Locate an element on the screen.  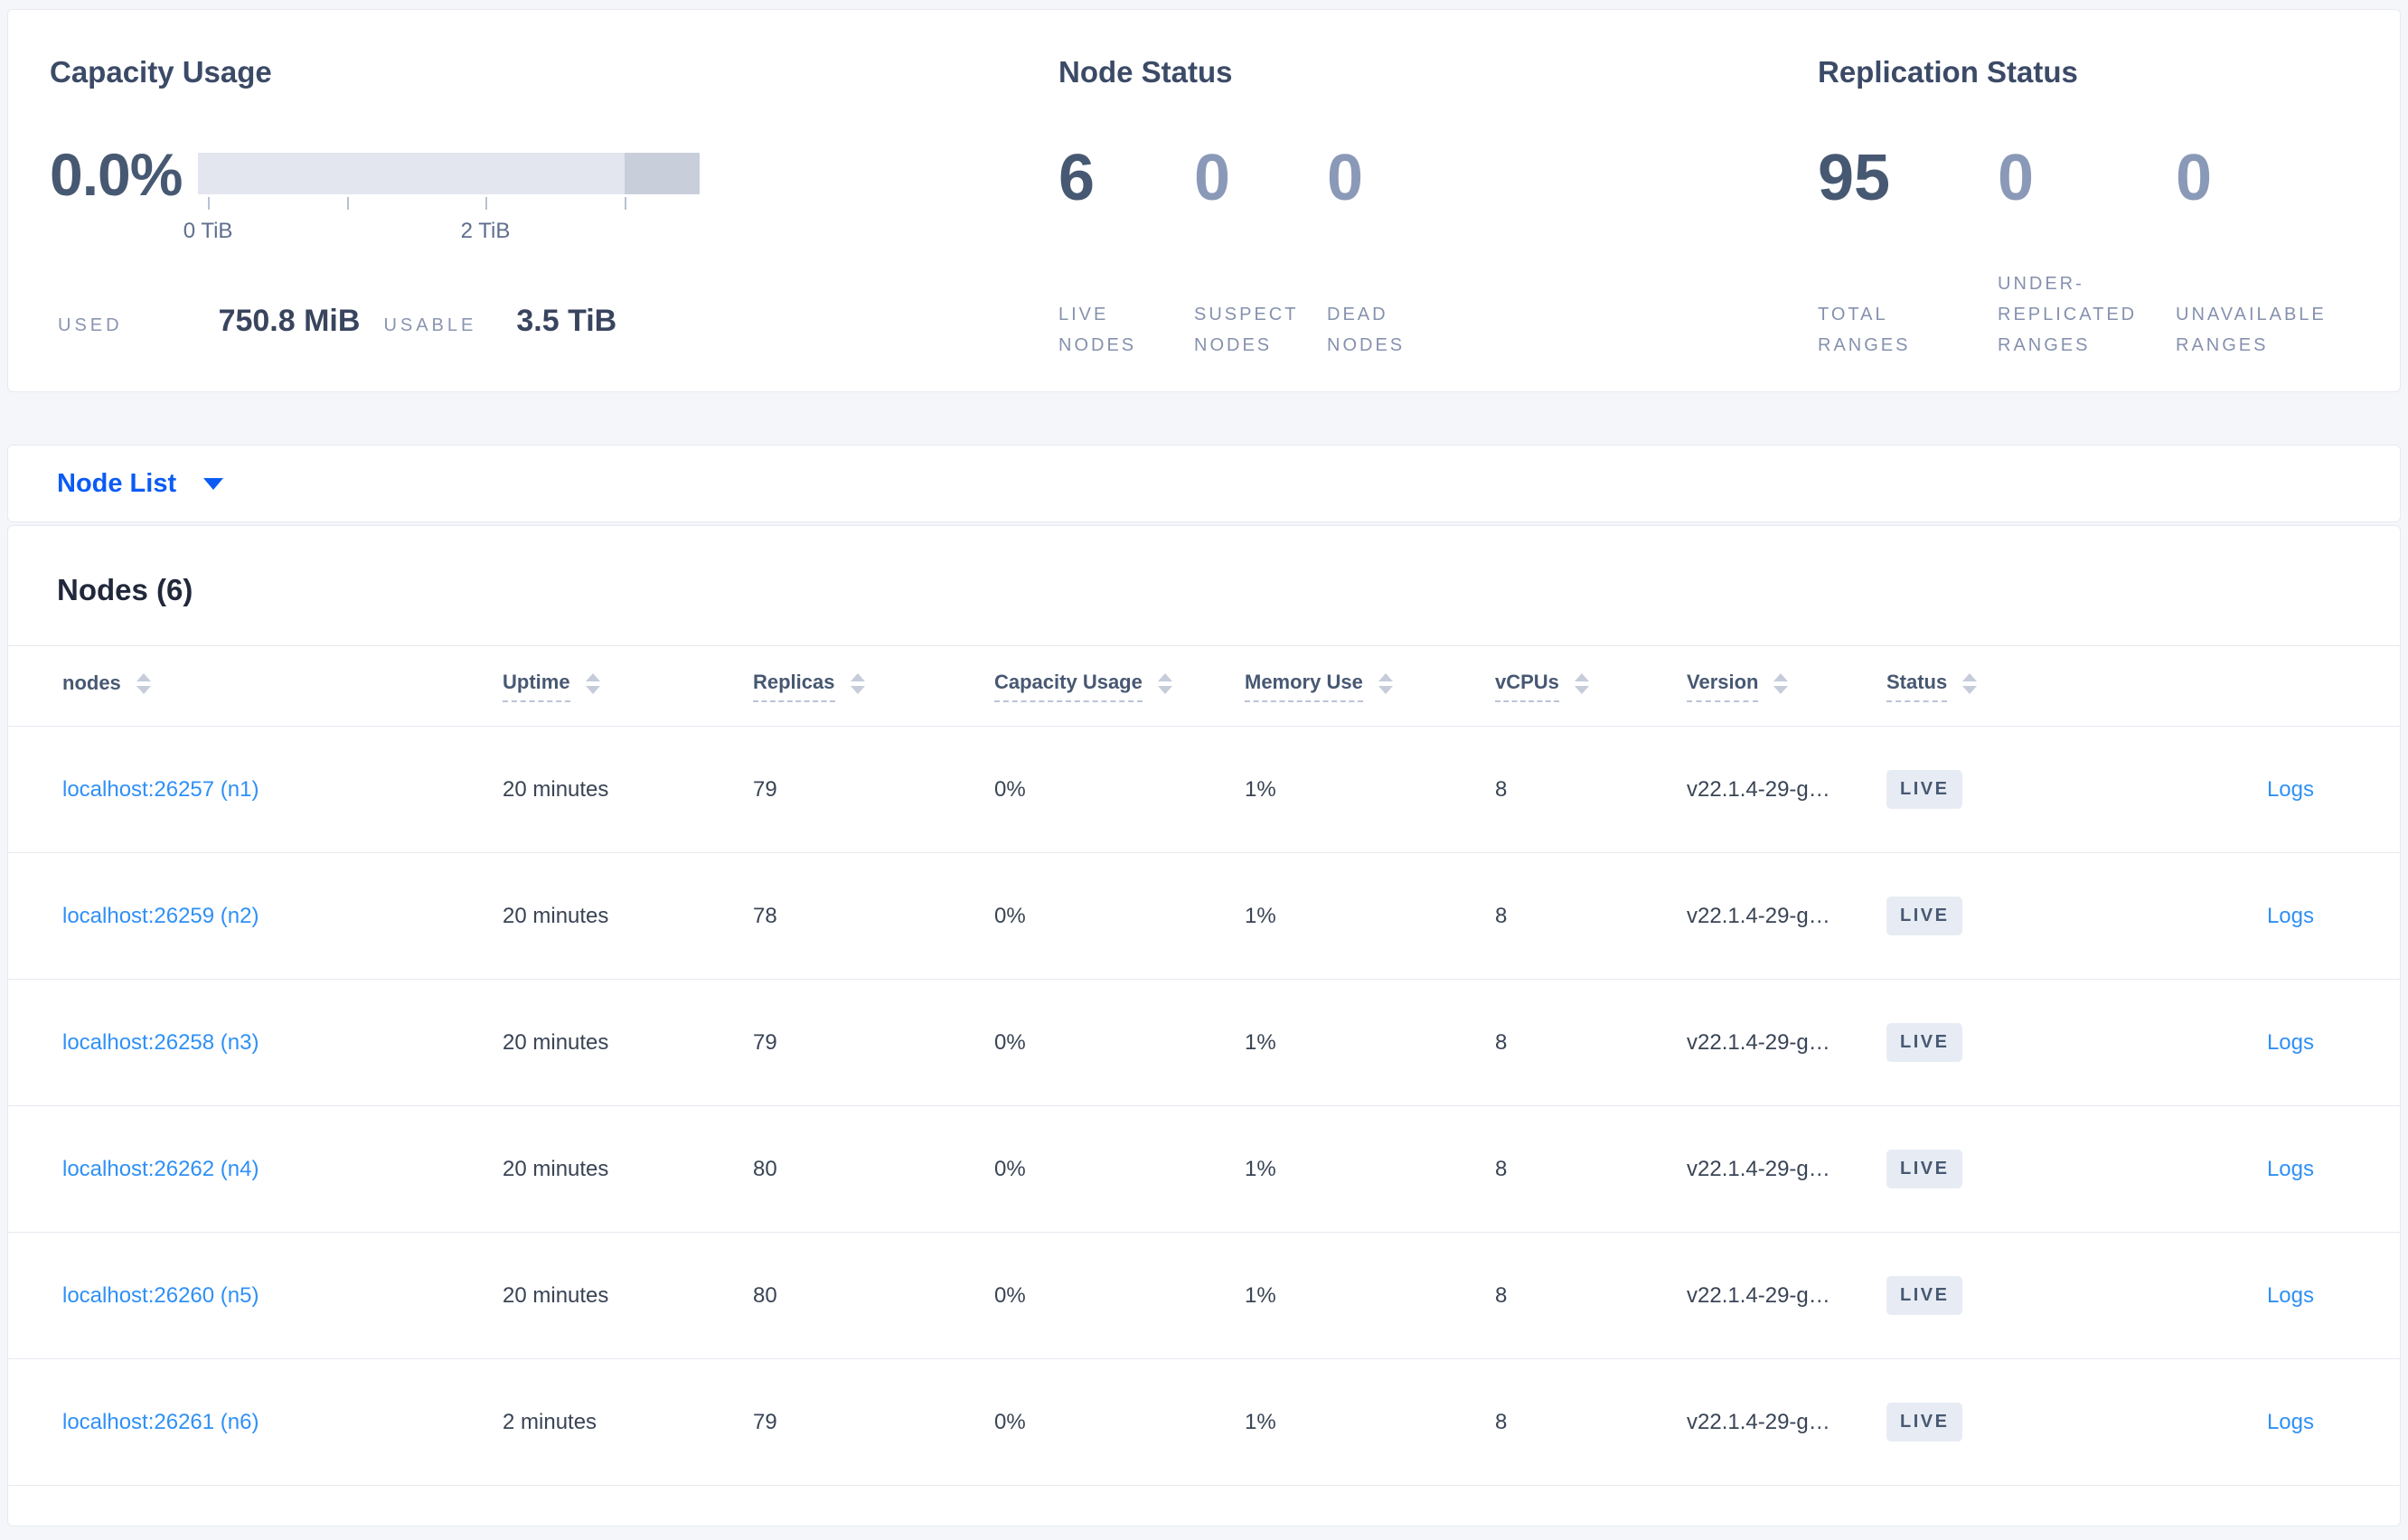
unavailable-ranges-value: 0 is located at coordinates (2194, 178).